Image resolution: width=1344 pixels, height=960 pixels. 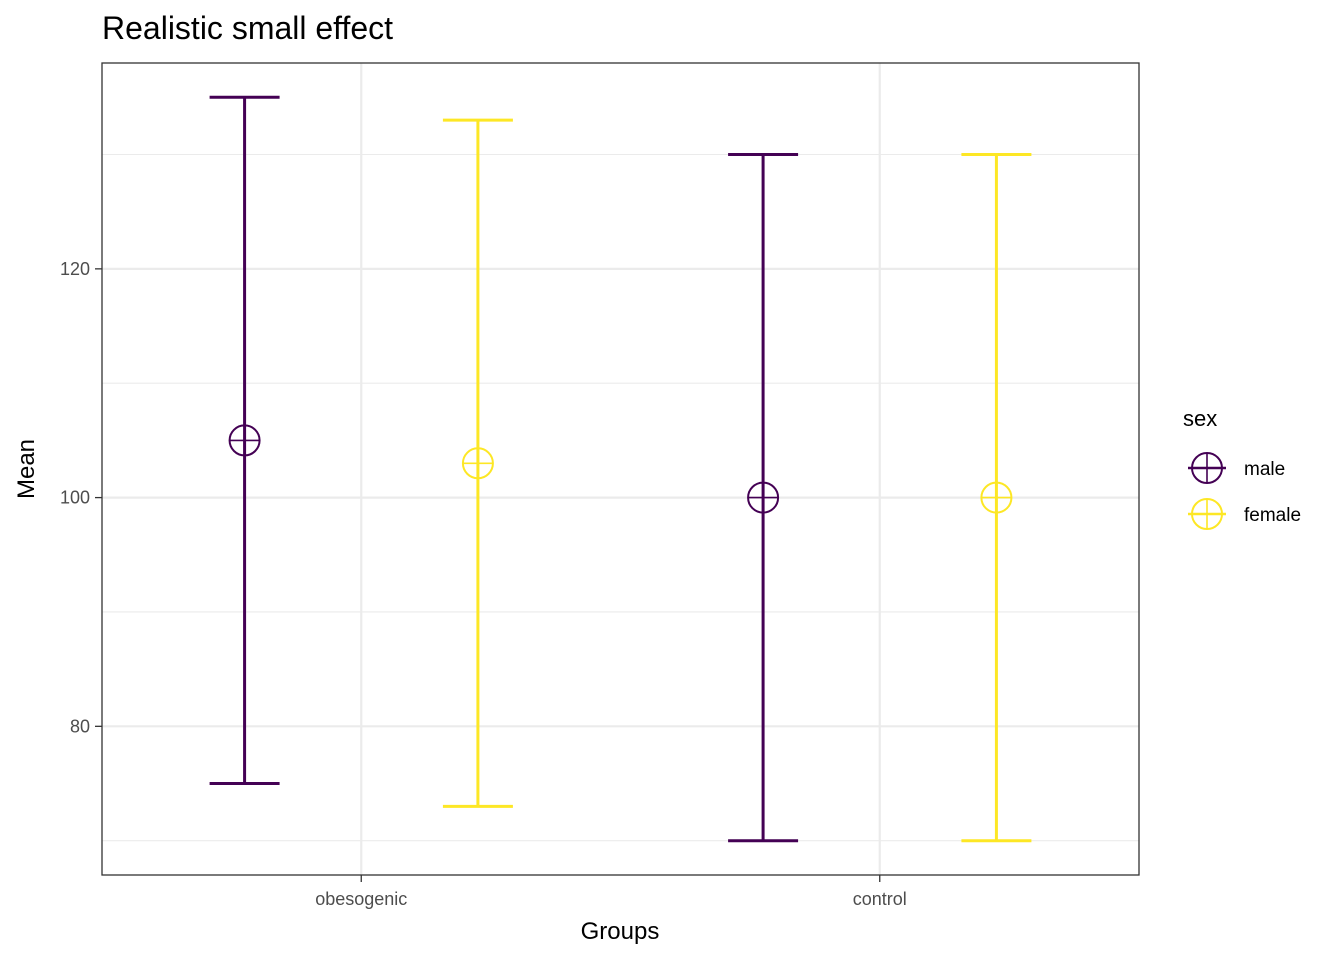 I want to click on mean-point-male-control, so click(x=763, y=497).